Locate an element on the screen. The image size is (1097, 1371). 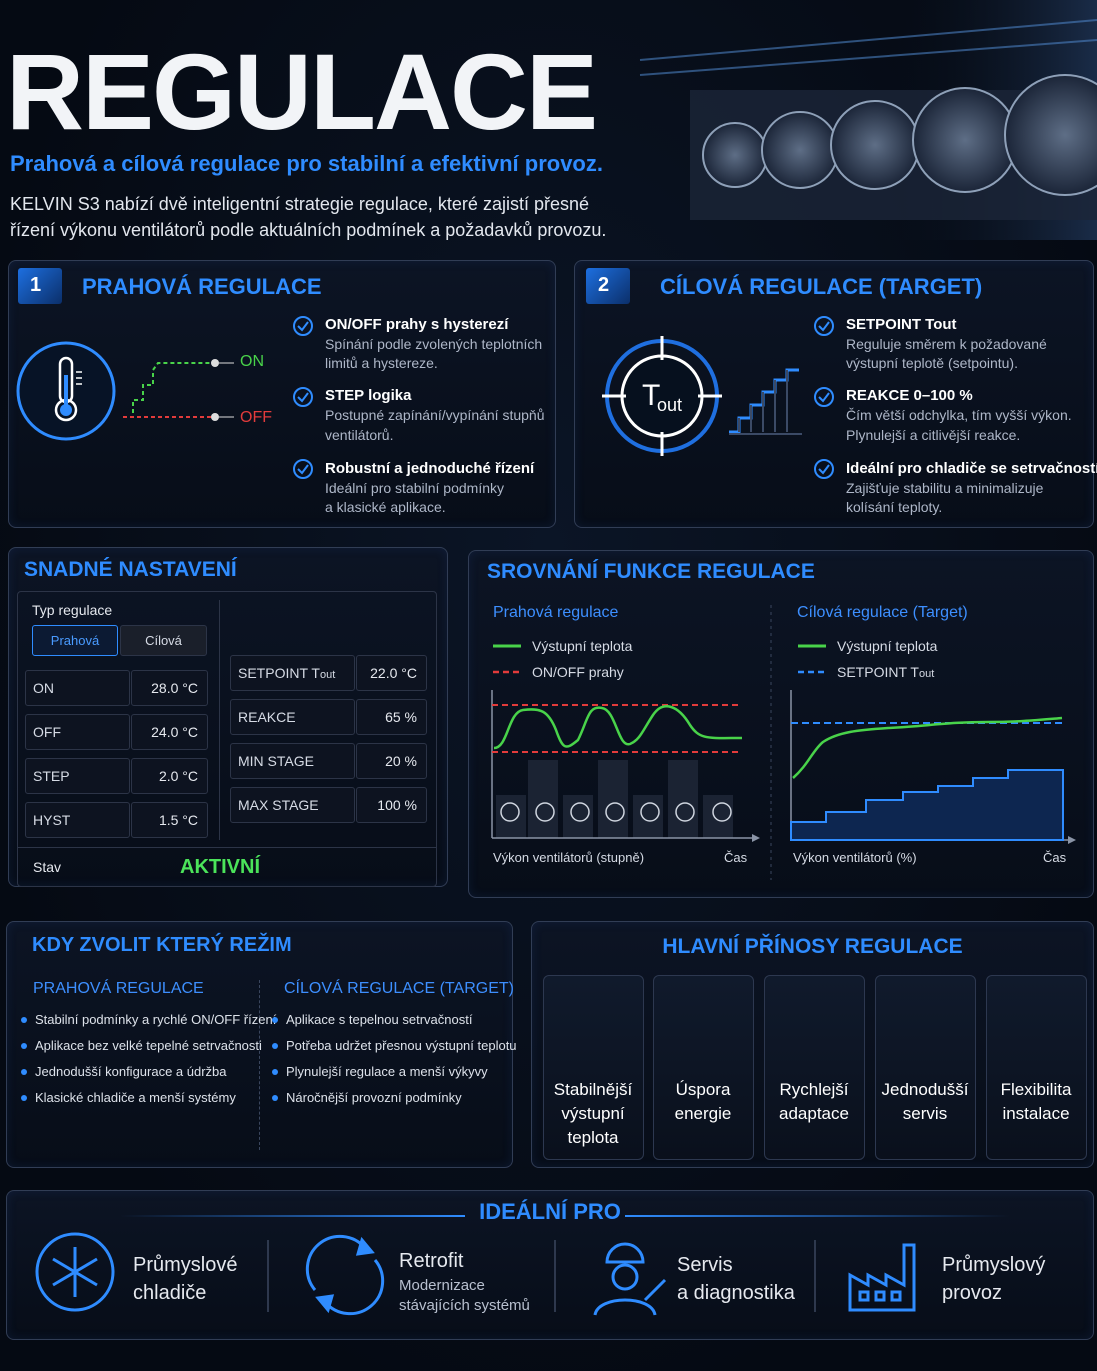
panel-title: IDEÁLNÍ PRO is located at coordinates (550, 1211).